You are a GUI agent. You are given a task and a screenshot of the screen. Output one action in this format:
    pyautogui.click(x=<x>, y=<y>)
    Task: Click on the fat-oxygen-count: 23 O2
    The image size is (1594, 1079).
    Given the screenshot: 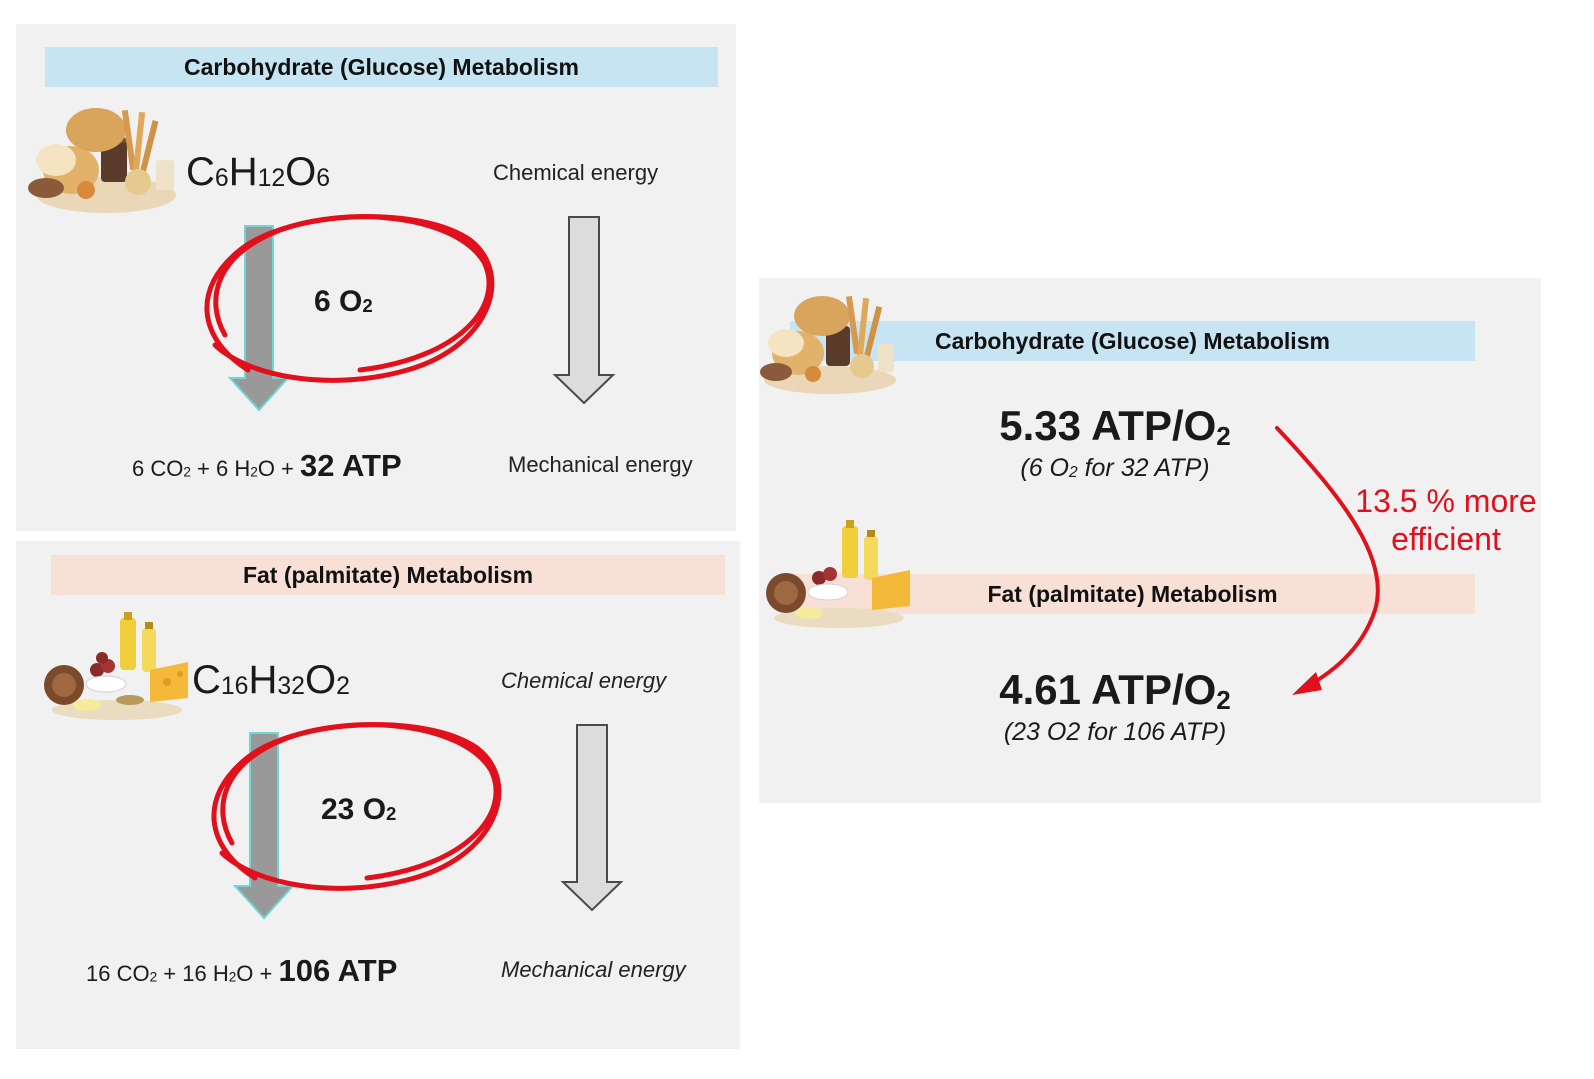 What is the action you would take?
    pyautogui.click(x=359, y=809)
    